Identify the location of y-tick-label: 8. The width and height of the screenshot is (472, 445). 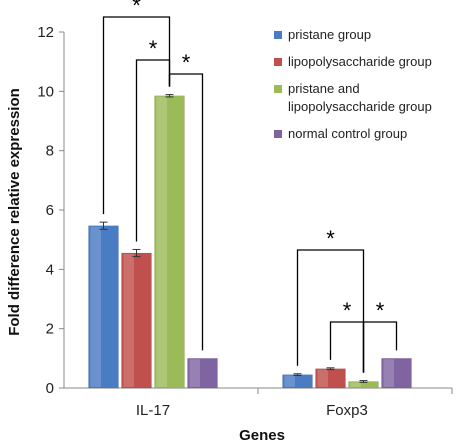
(50, 151).